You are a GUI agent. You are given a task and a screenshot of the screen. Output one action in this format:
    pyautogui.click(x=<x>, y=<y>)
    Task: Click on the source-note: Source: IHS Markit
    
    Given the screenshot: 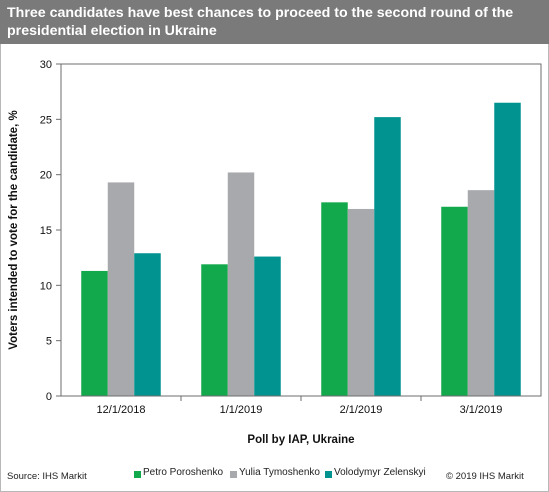 What is the action you would take?
    pyautogui.click(x=47, y=476)
    